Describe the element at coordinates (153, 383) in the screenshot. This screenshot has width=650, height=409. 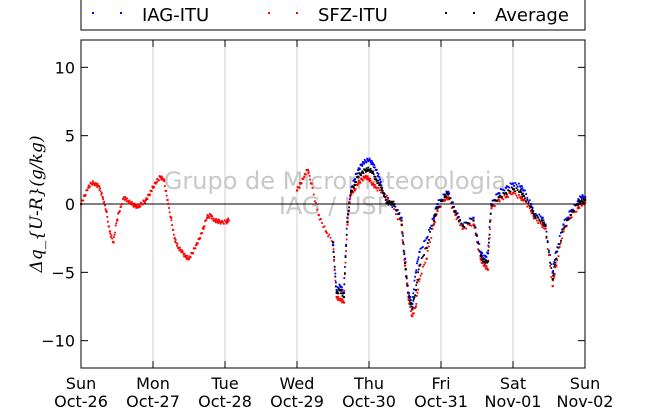
I see `x-tick-label-day: Mon` at that location.